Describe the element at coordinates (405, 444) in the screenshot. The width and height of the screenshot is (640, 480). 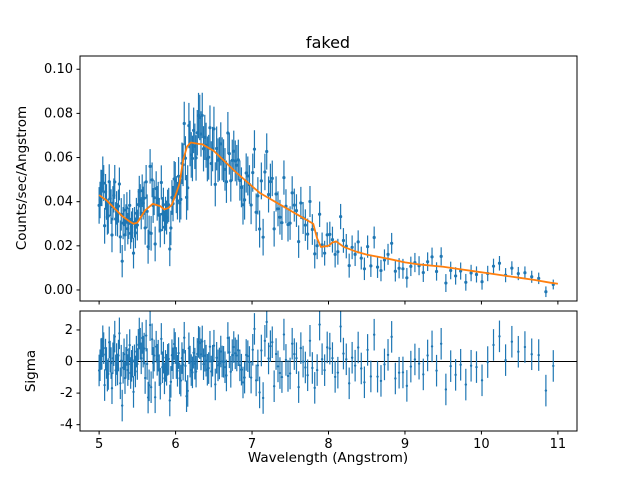
I see `x-tick-label: 9` at that location.